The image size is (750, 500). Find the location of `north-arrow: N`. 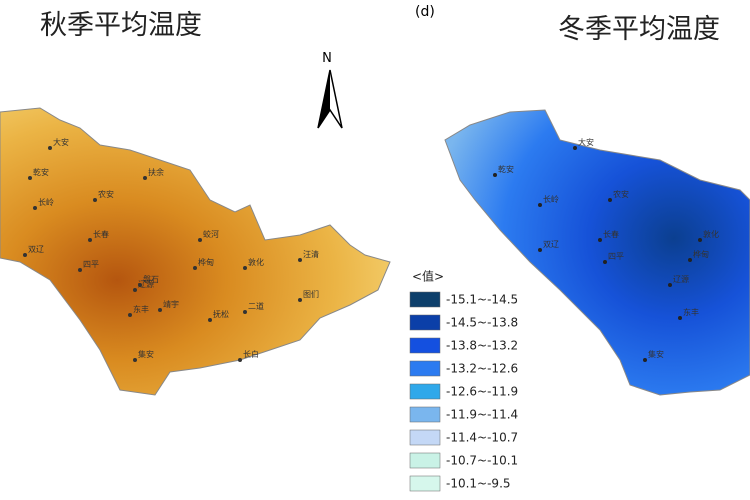

north-arrow: N is located at coordinates (330, 90).